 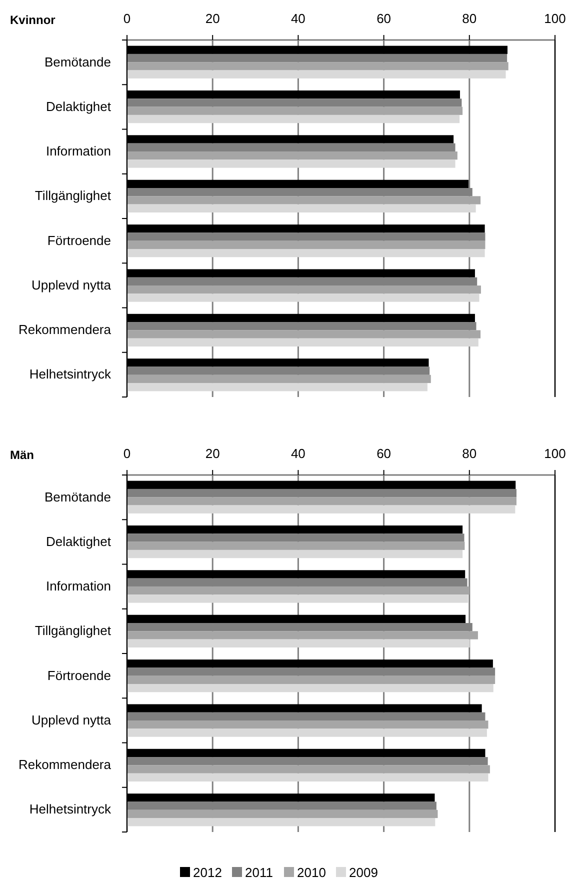 What do you see at coordinates (259, 872) in the screenshot?
I see `legend-label: 2011` at bounding box center [259, 872].